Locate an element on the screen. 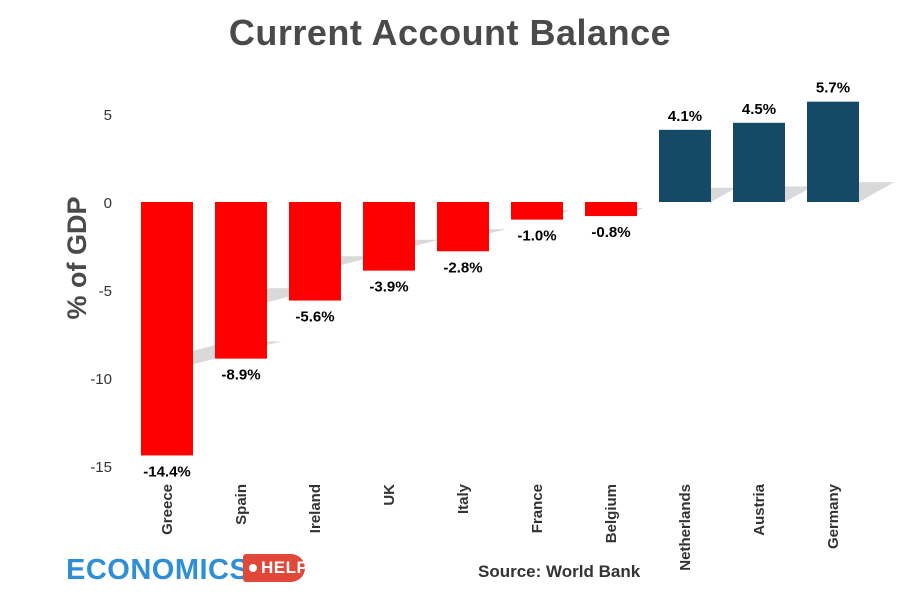  y-tick-label: -5 is located at coordinates (105, 291).